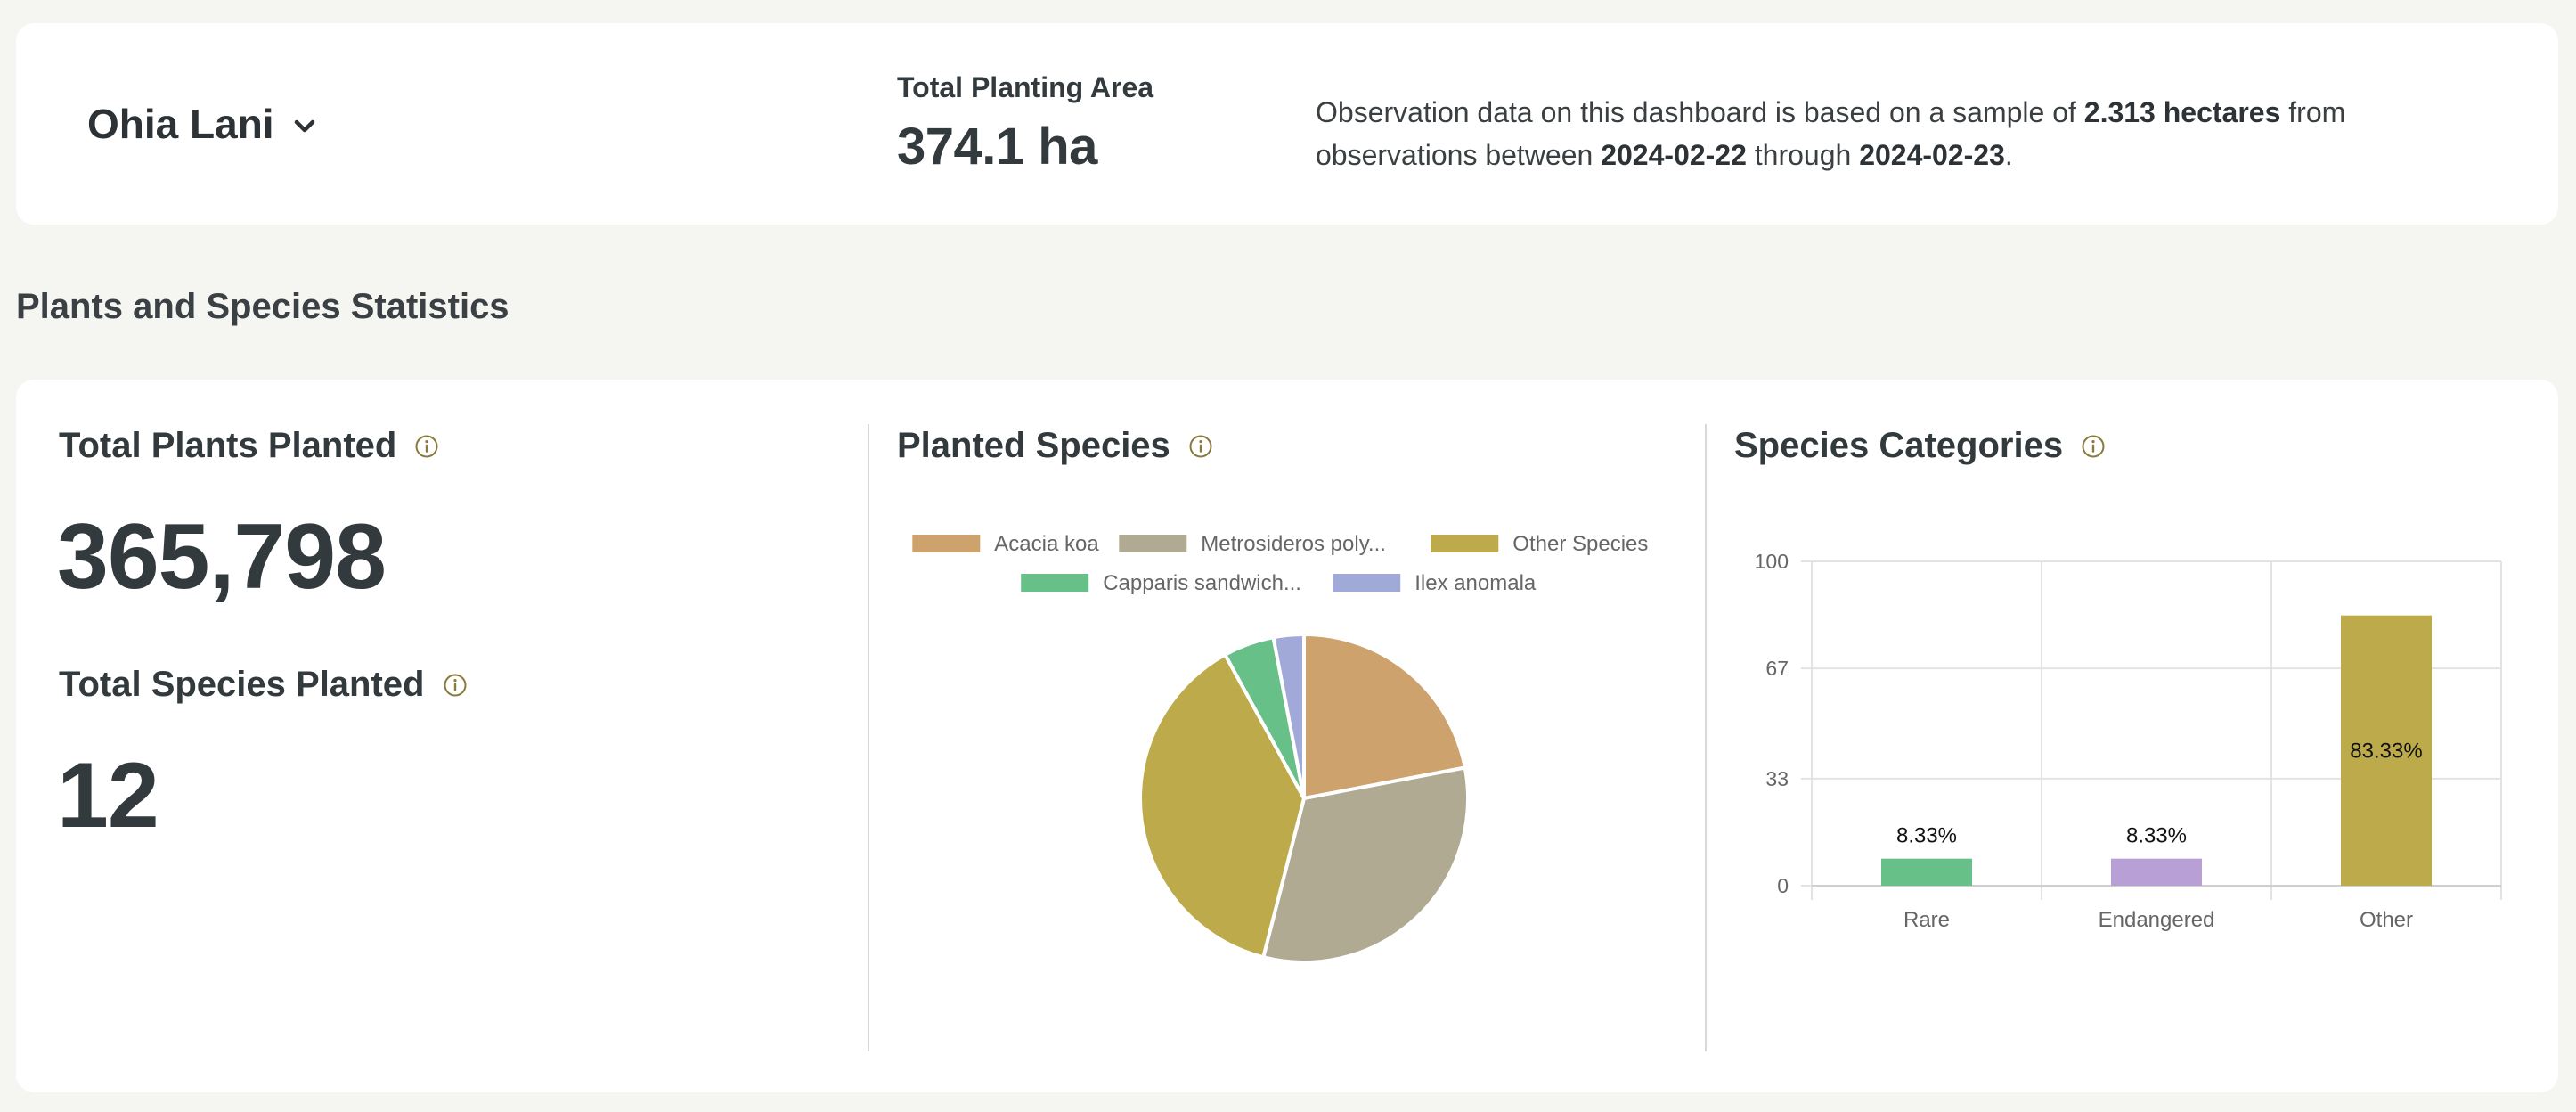  Describe the element at coordinates (228, 445) in the screenshot. I see `total-plants-label: Total Plants Planted` at that location.